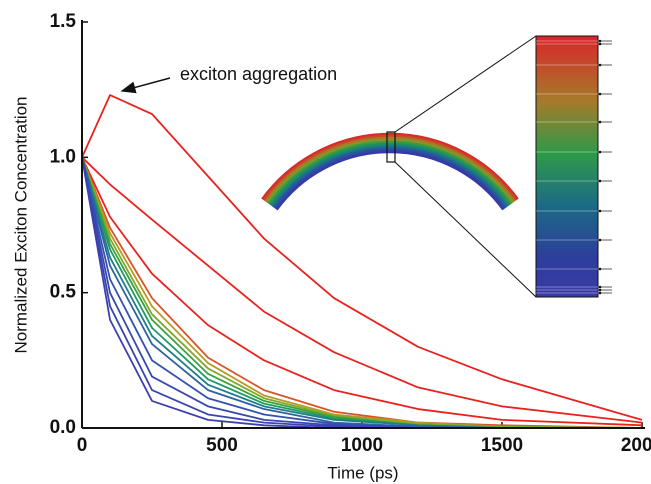 Image resolution: width=651 pixels, height=484 pixels. I want to click on annotation-arrow, so click(145, 85).